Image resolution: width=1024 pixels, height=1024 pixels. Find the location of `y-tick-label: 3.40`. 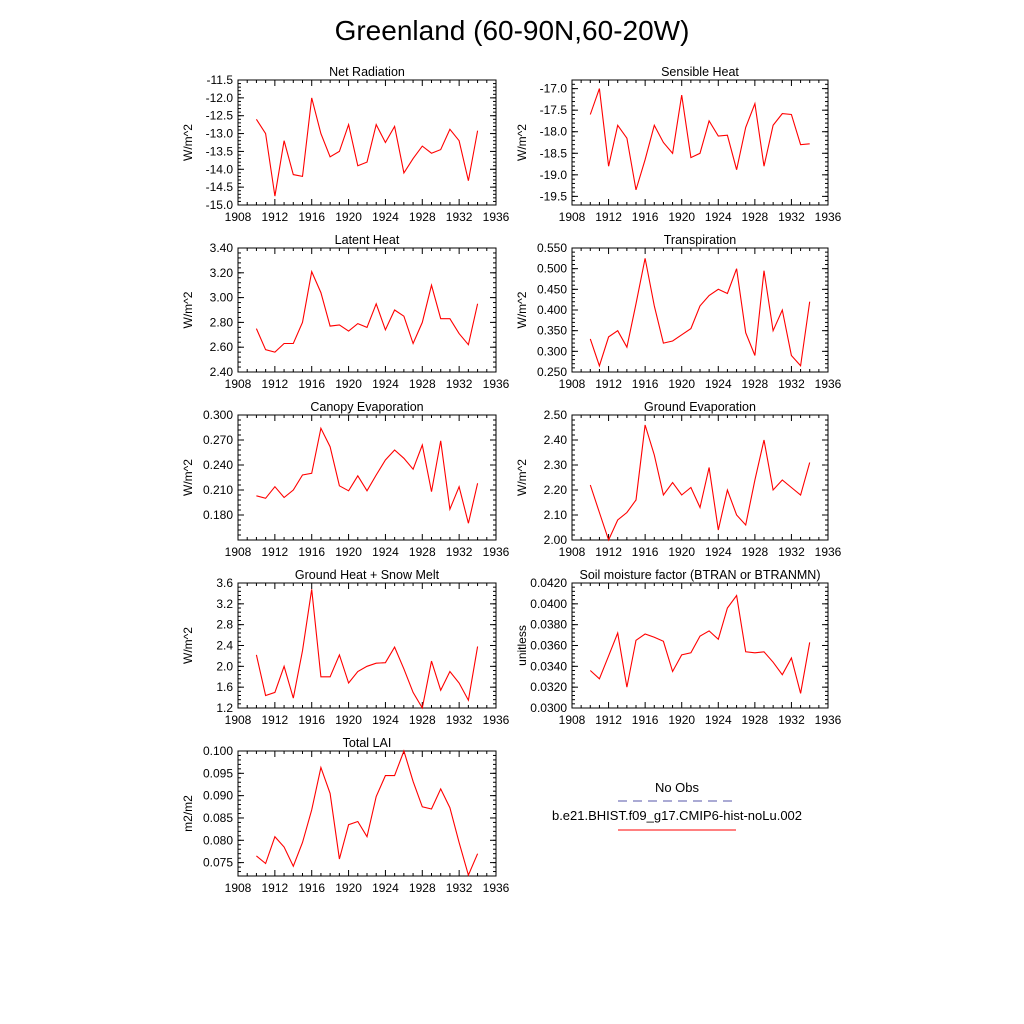

y-tick-label: 3.40 is located at coordinates (222, 248).